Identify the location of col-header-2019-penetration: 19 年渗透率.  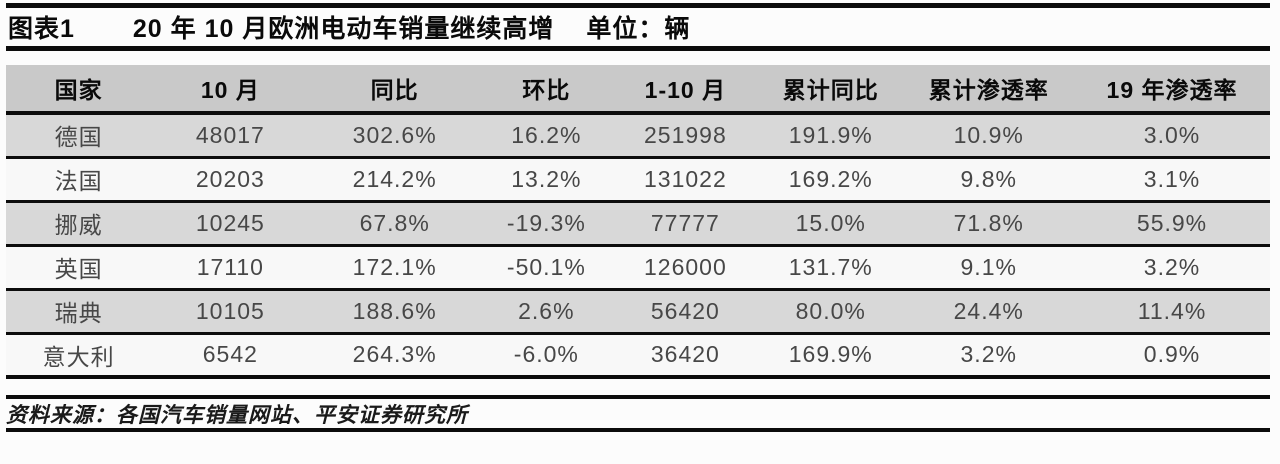
(1172, 90).